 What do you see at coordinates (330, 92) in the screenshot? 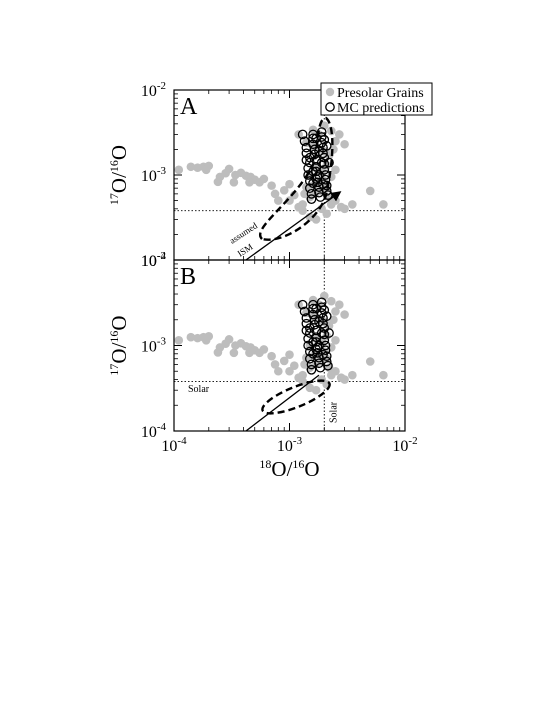
I see `legend-marker-presolar-grains` at bounding box center [330, 92].